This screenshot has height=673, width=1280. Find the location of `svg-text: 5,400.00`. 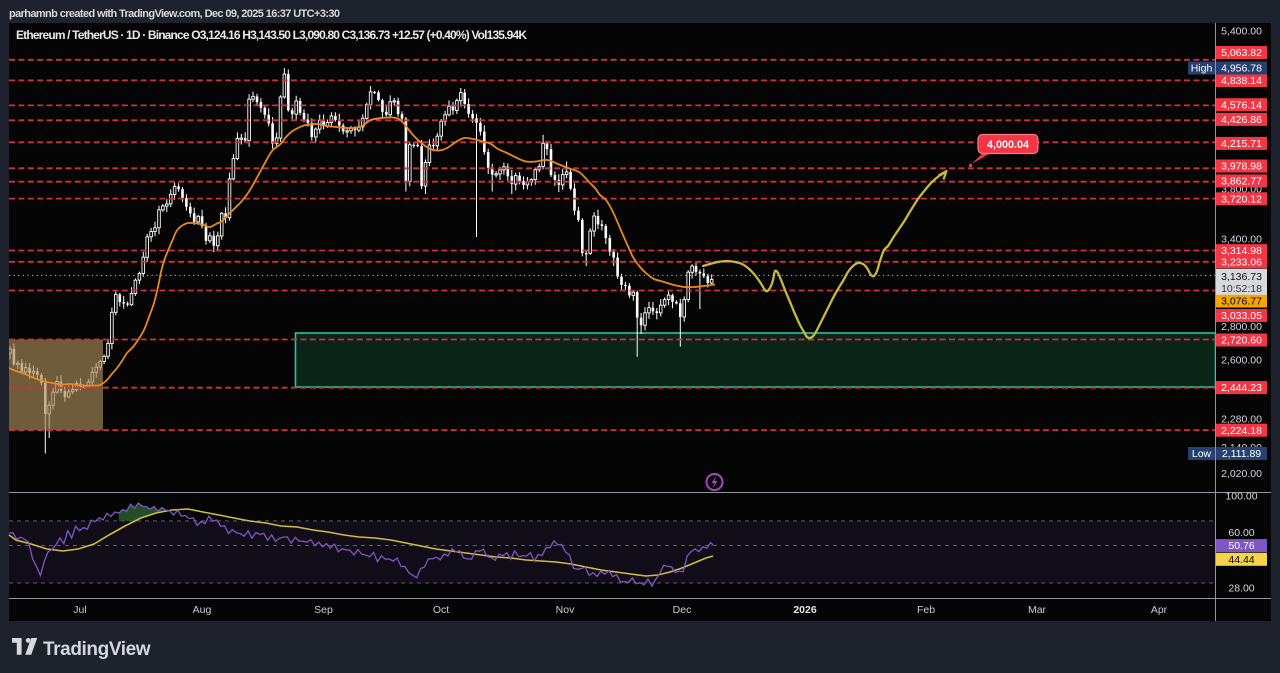

svg-text: 5,400.00 is located at coordinates (1241, 32).